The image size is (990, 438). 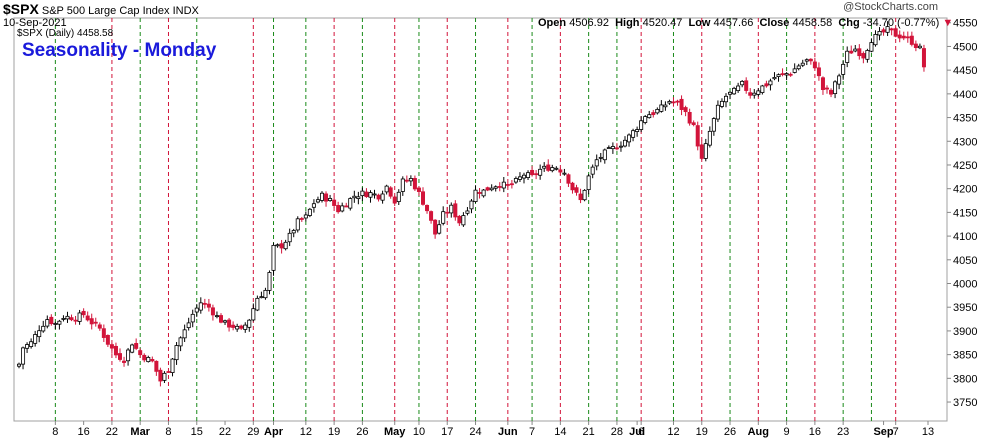 I want to click on x-tick-label: Jul, so click(x=637, y=432).